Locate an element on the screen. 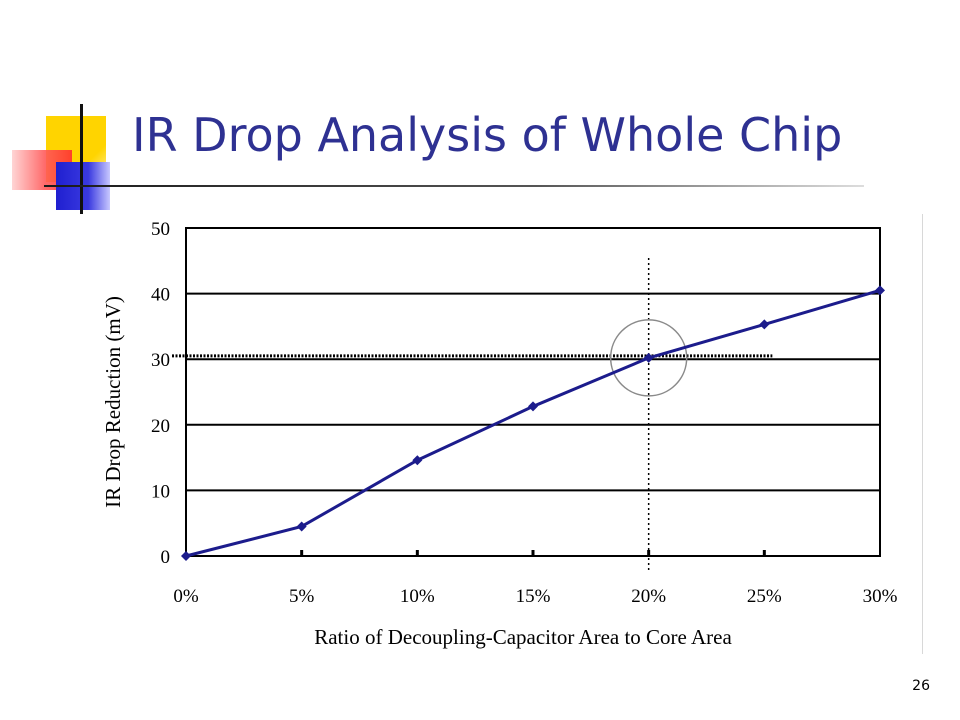  highlight-circle is located at coordinates (648, 358).